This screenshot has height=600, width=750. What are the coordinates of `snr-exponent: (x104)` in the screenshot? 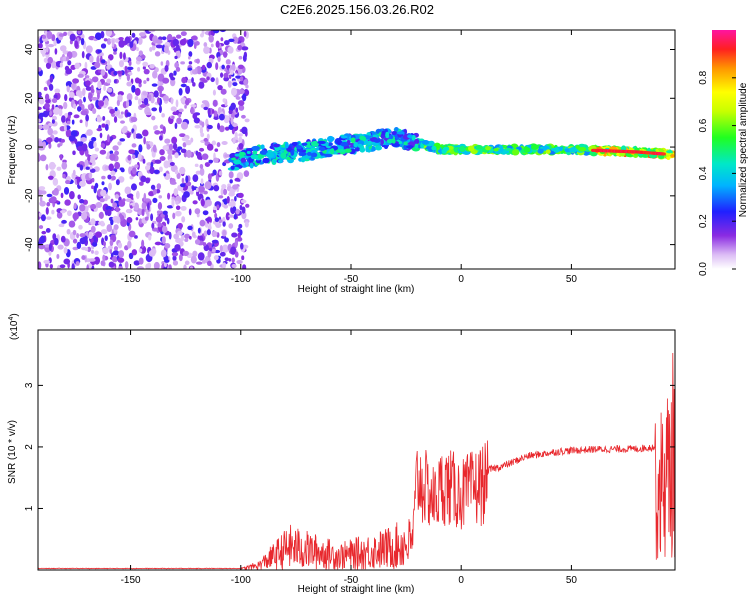 It's located at (14, 326).